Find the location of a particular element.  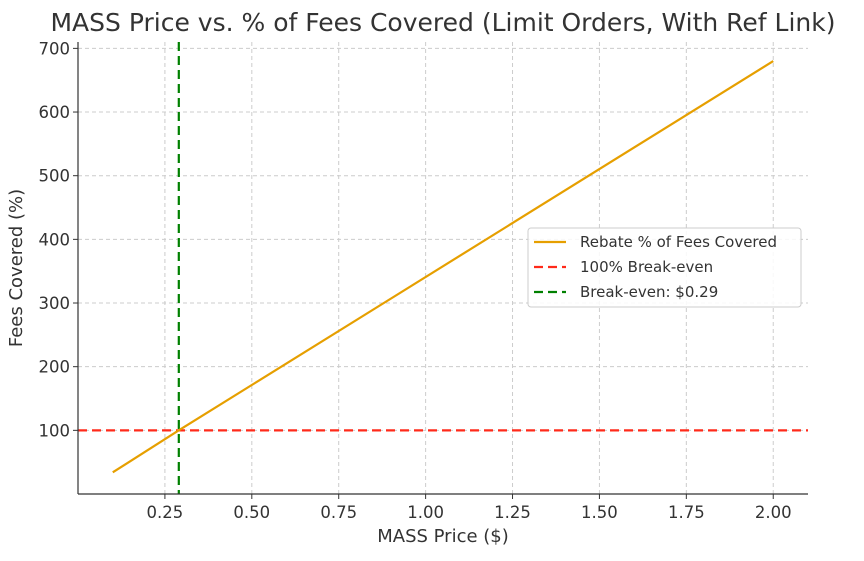

x-tick-label: 1.75 is located at coordinates (686, 512).